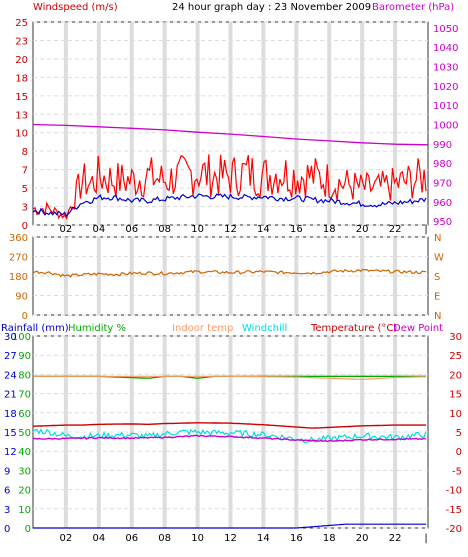  Describe the element at coordinates (455, 337) in the screenshot. I see `temperature-tick-label: 30` at that location.